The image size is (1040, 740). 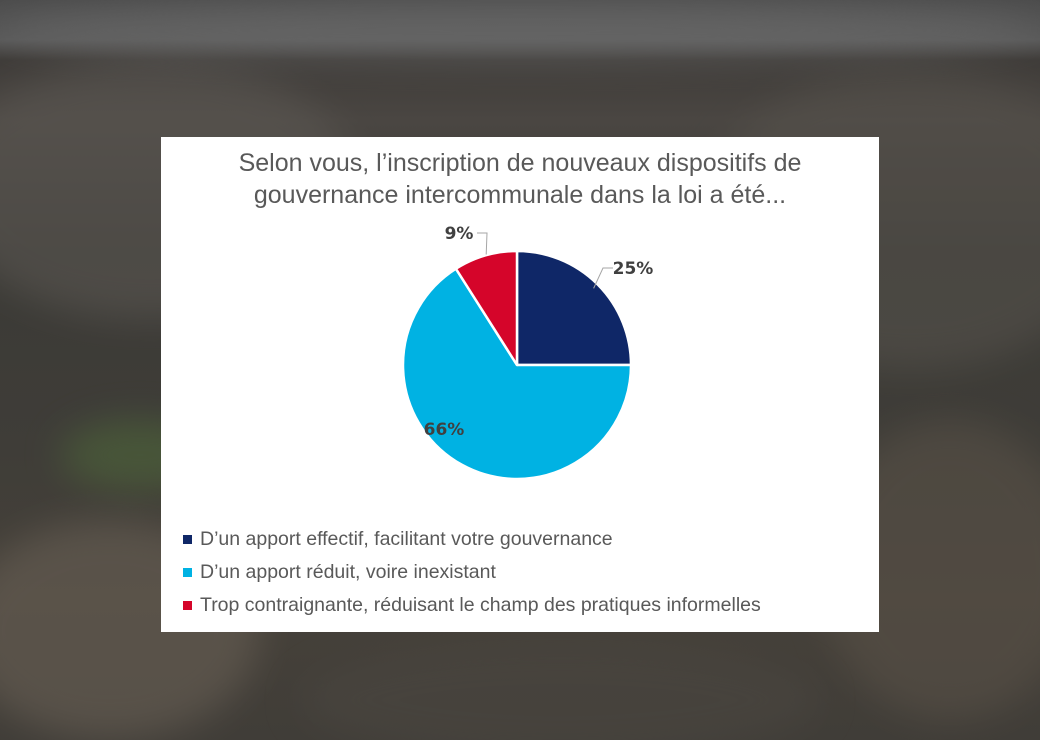 What do you see at coordinates (633, 269) in the screenshot?
I see `slice-data-label: 25%` at bounding box center [633, 269].